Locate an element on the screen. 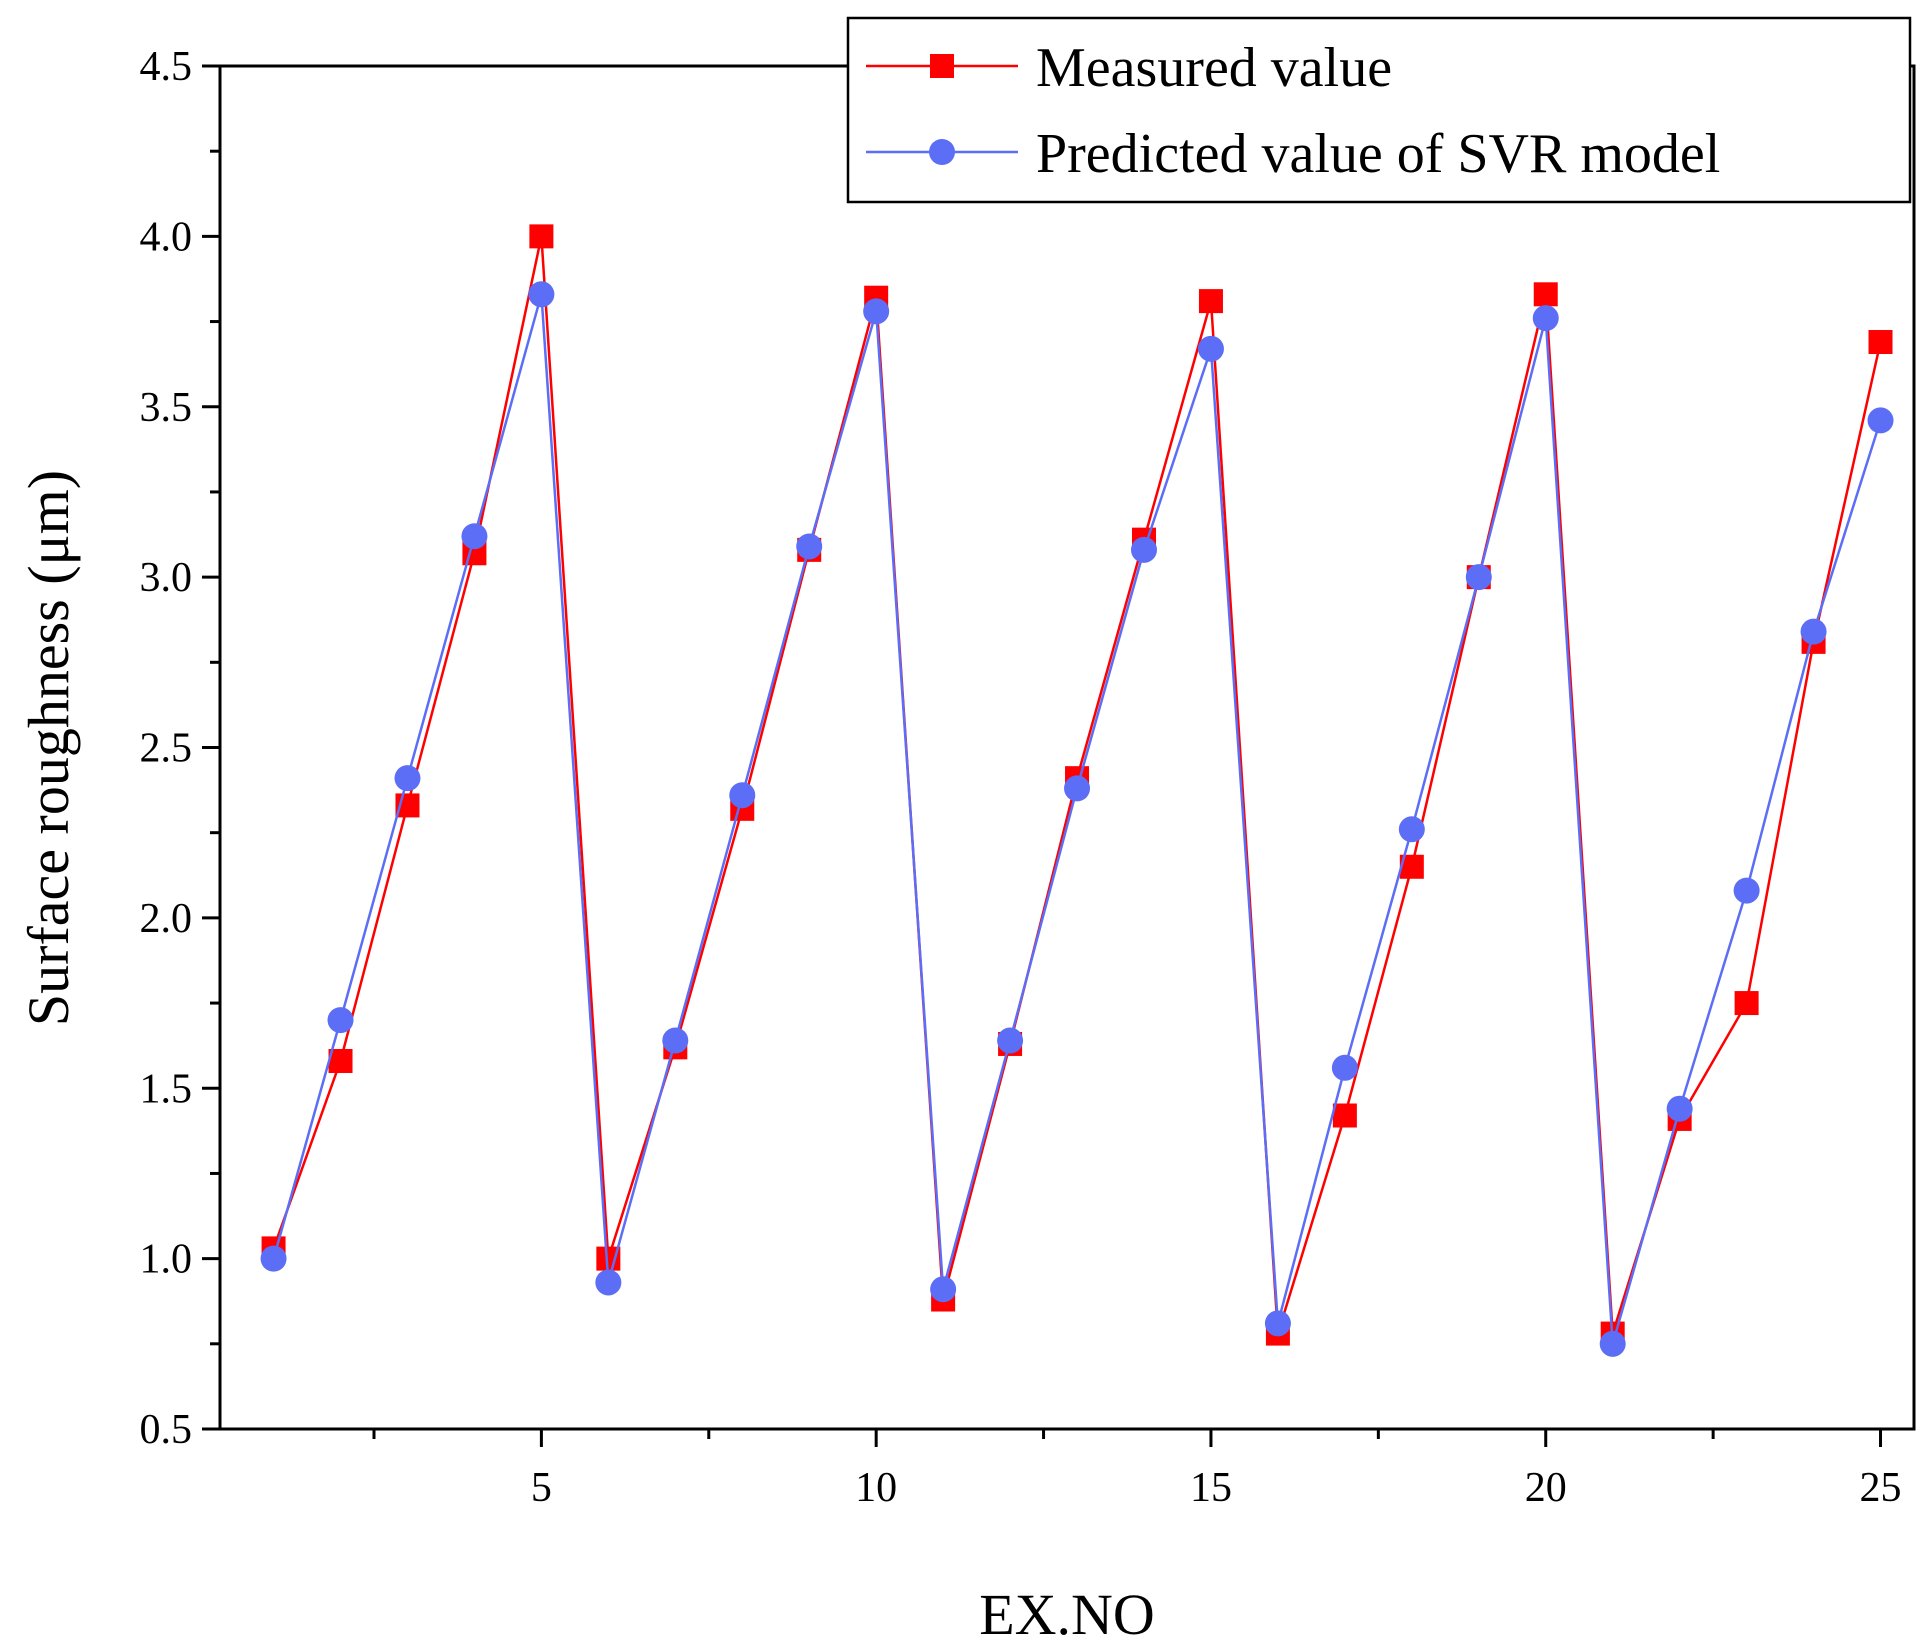 Image resolution: width=1928 pixels, height=1651 pixels. legend-predicted-label: Predicted value of SVR model is located at coordinates (1378, 154).